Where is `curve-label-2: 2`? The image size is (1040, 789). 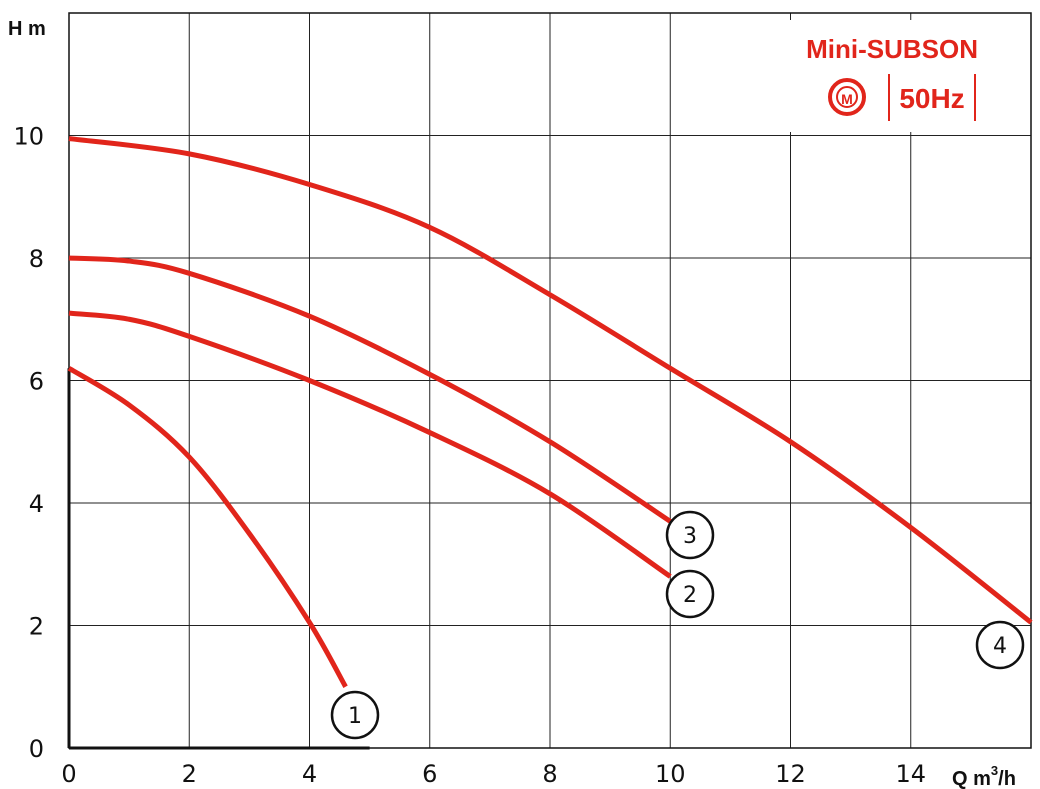 curve-label-2: 2 is located at coordinates (690, 595).